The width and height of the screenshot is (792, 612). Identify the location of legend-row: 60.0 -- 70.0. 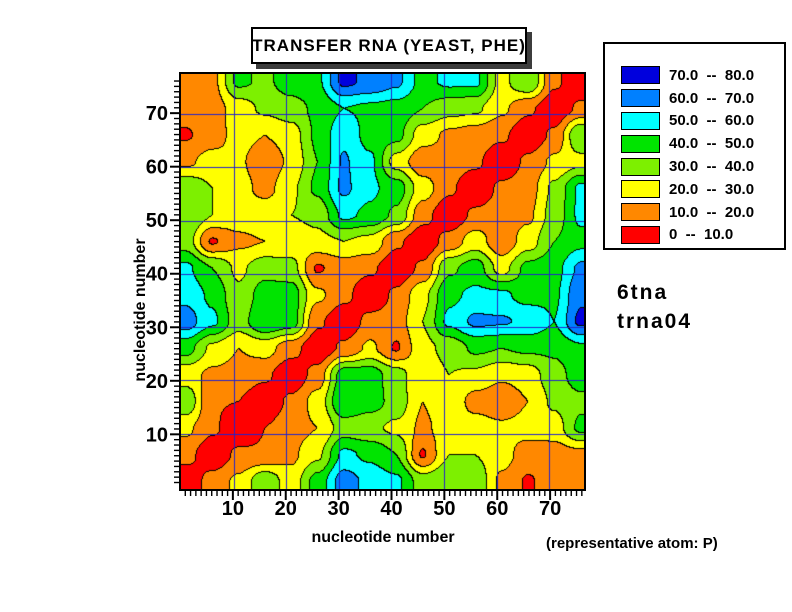
(694, 98).